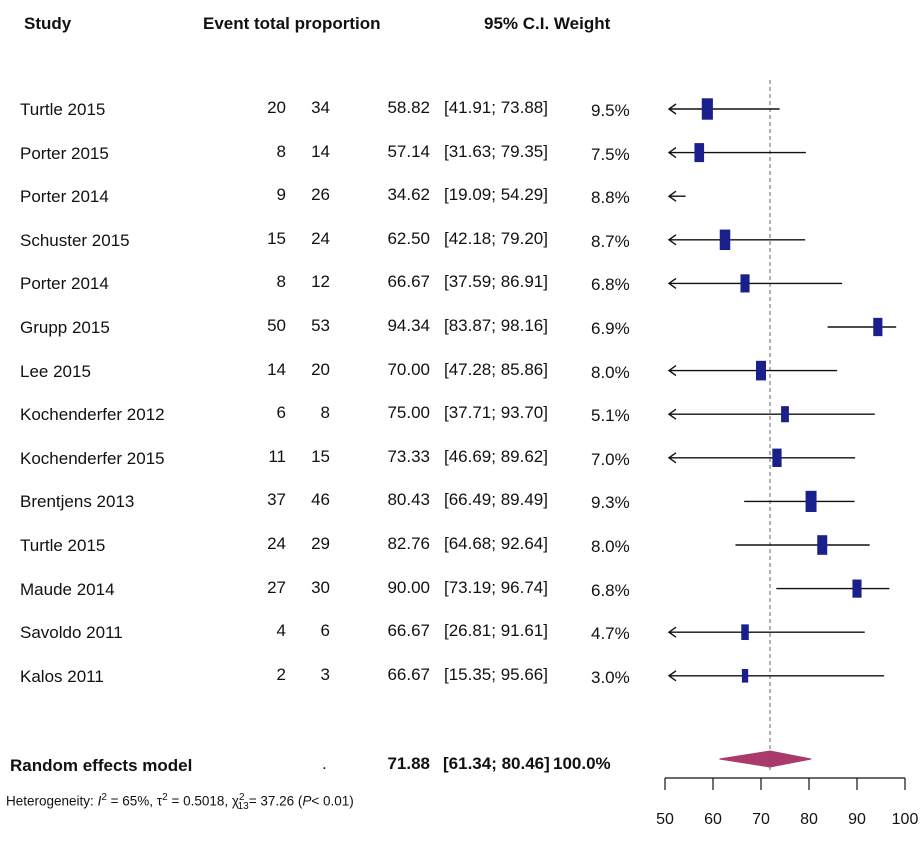 The width and height of the screenshot is (922, 842). What do you see at coordinates (496, 107) in the screenshot?
I see `study-ci: [41.91; 73.88]` at bounding box center [496, 107].